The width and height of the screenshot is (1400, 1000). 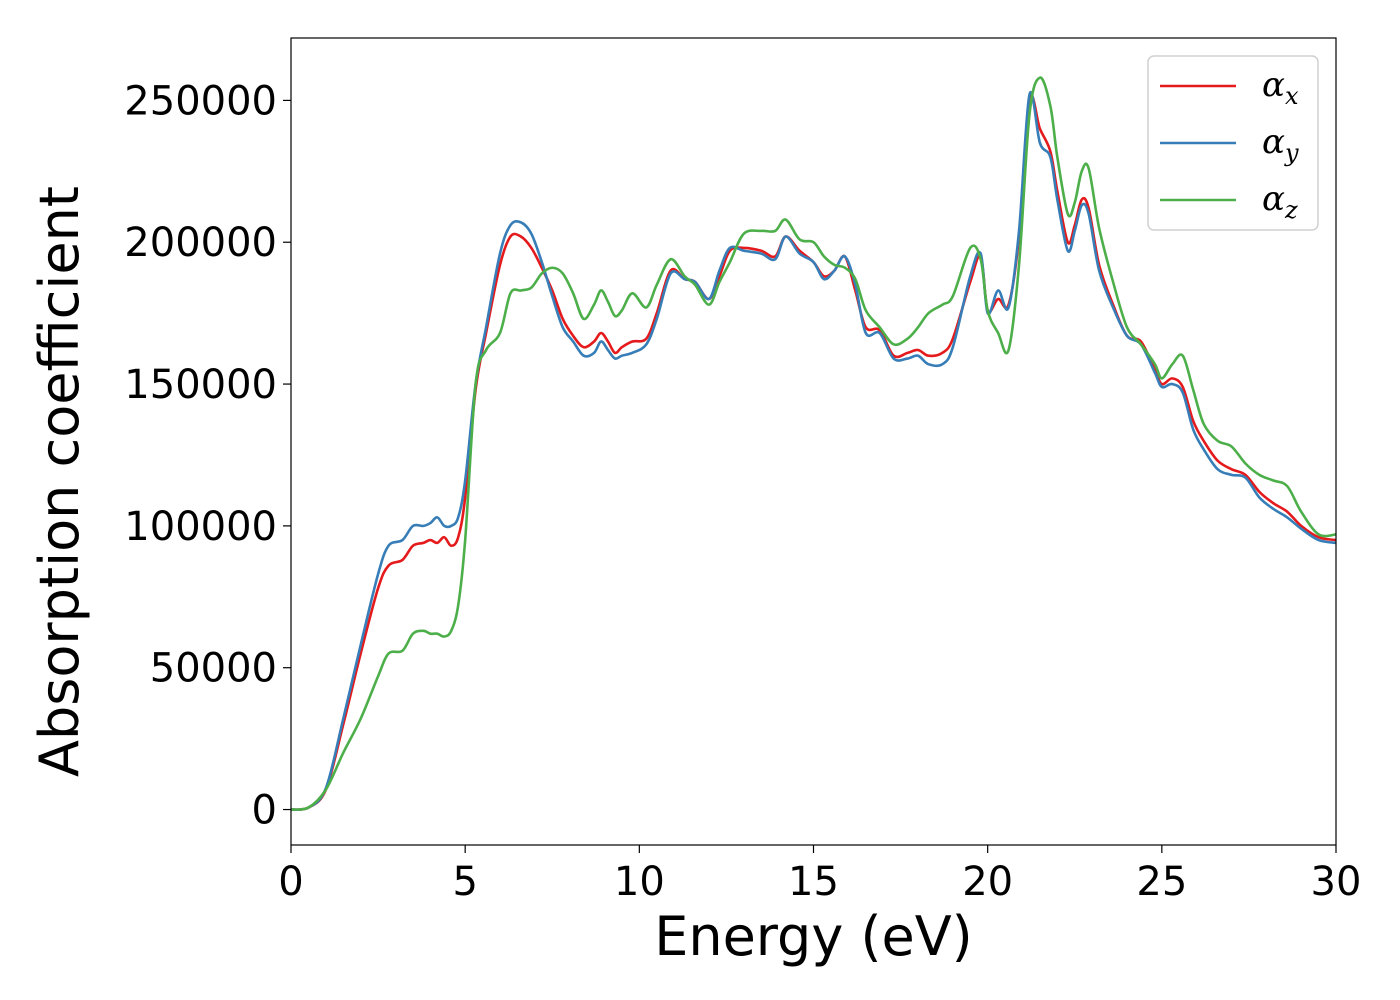 What do you see at coordinates (1233, 143) in the screenshot?
I see `legend: αx αy αz` at bounding box center [1233, 143].